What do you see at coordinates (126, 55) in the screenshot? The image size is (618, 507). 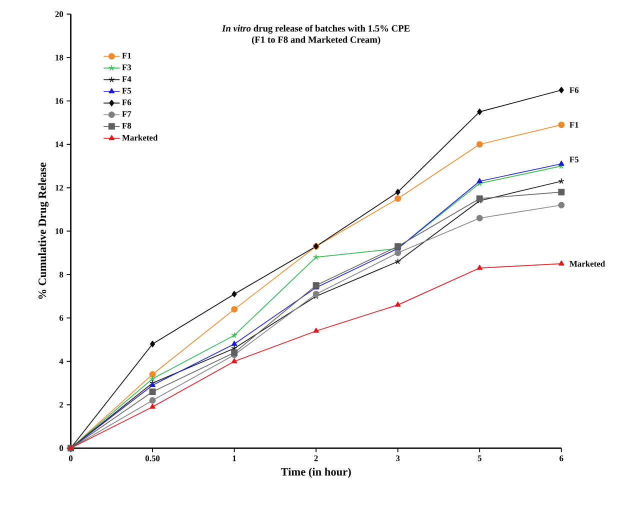 I see `legend-label: F1` at bounding box center [126, 55].